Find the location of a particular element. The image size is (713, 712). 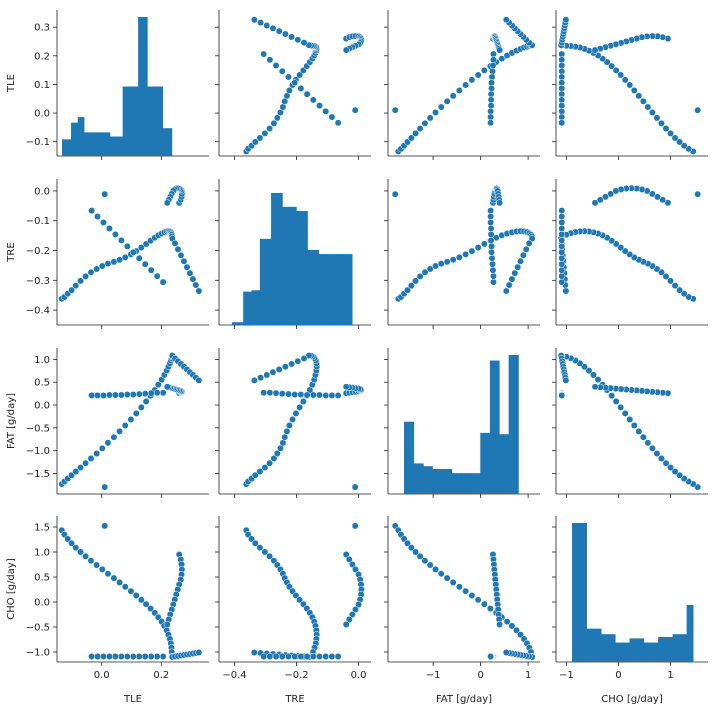

y-axis-title: CHO [g/day] is located at coordinates (11, 589).